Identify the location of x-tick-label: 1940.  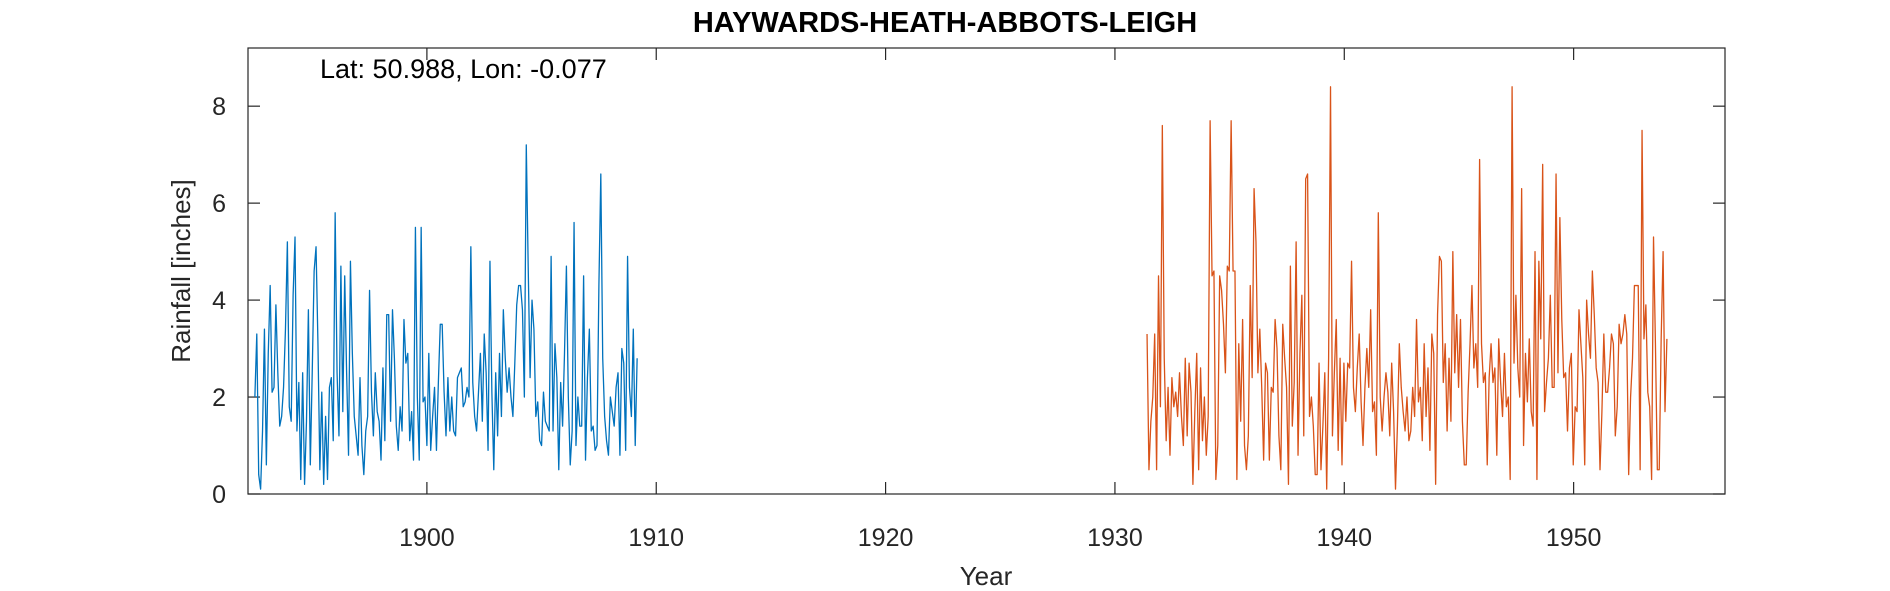
(1344, 538).